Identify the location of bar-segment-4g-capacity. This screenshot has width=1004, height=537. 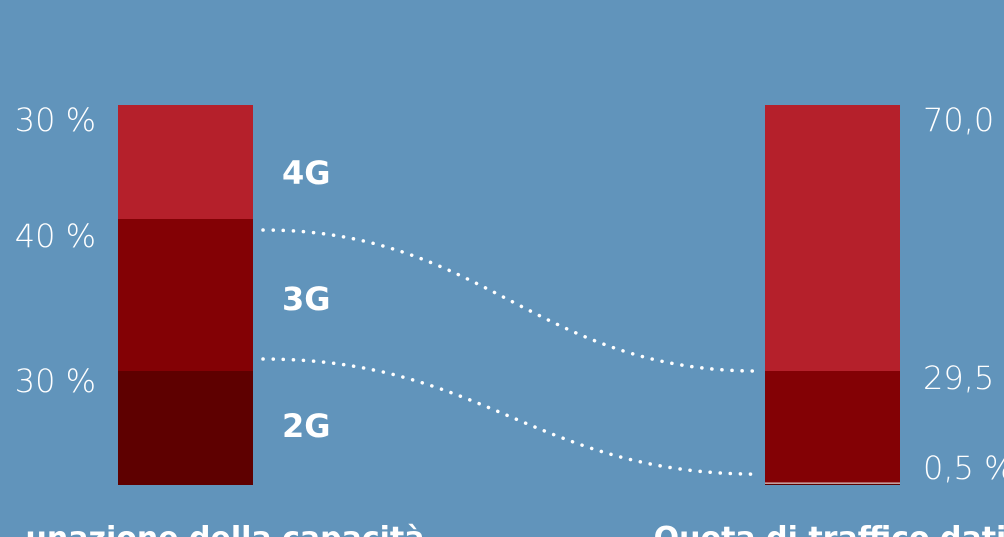
(185, 162).